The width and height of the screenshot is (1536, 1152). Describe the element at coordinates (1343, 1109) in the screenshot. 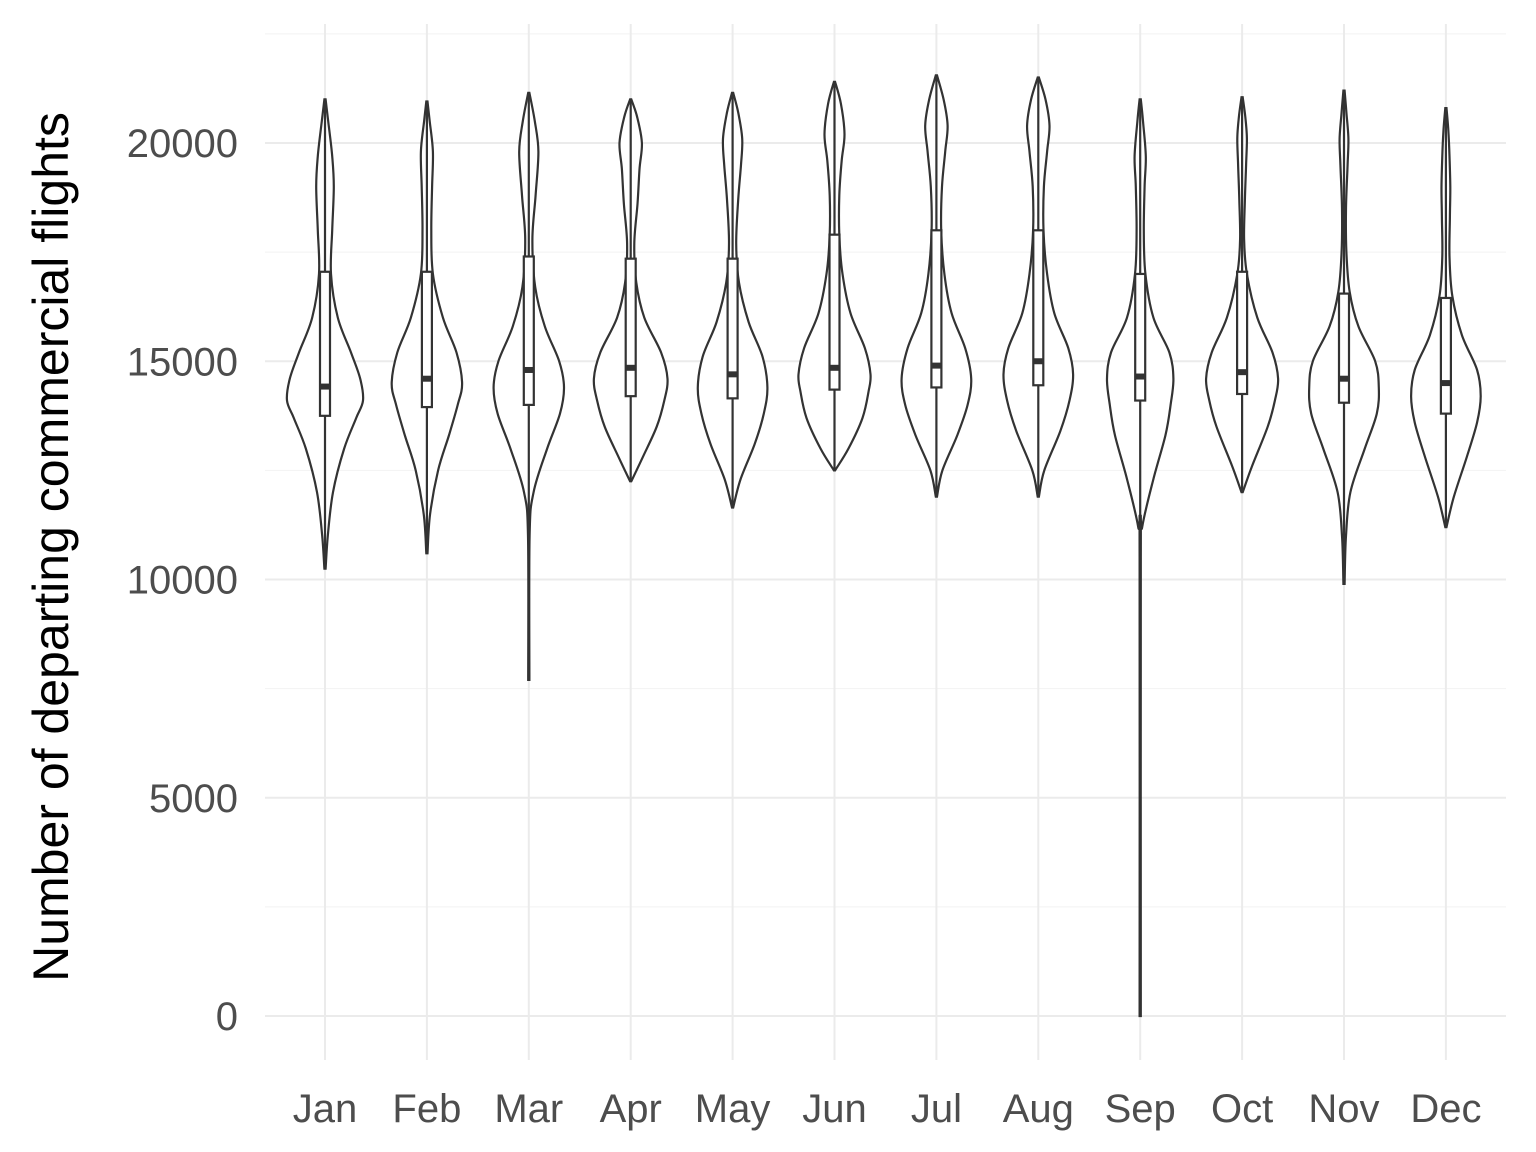

I see `x-tick-label: Nov` at that location.